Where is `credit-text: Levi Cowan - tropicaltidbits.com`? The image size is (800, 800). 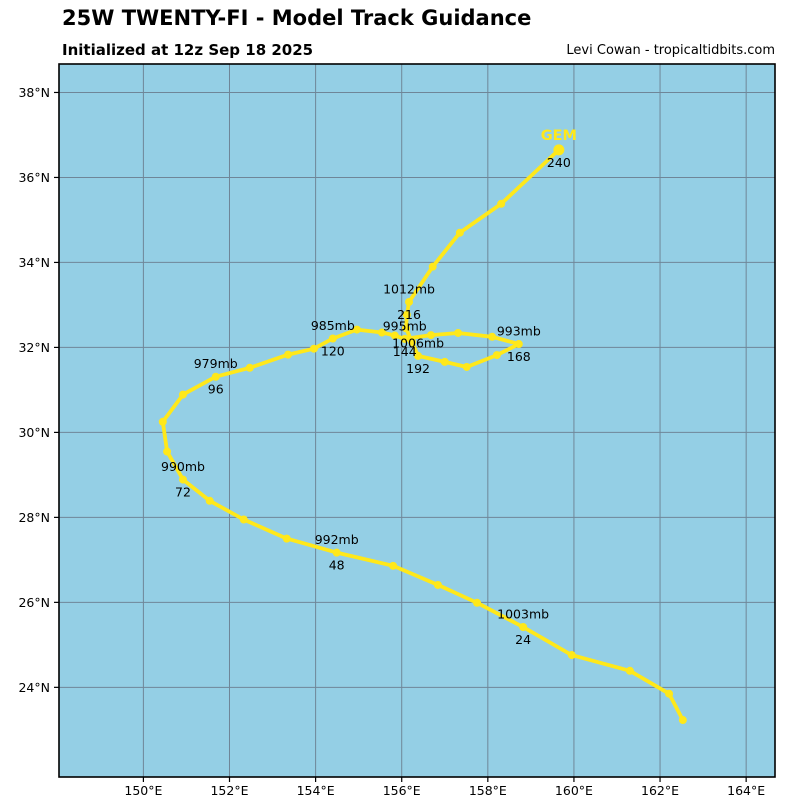
credit-text: Levi Cowan - tropicaltidbits.com is located at coordinates (670, 50).